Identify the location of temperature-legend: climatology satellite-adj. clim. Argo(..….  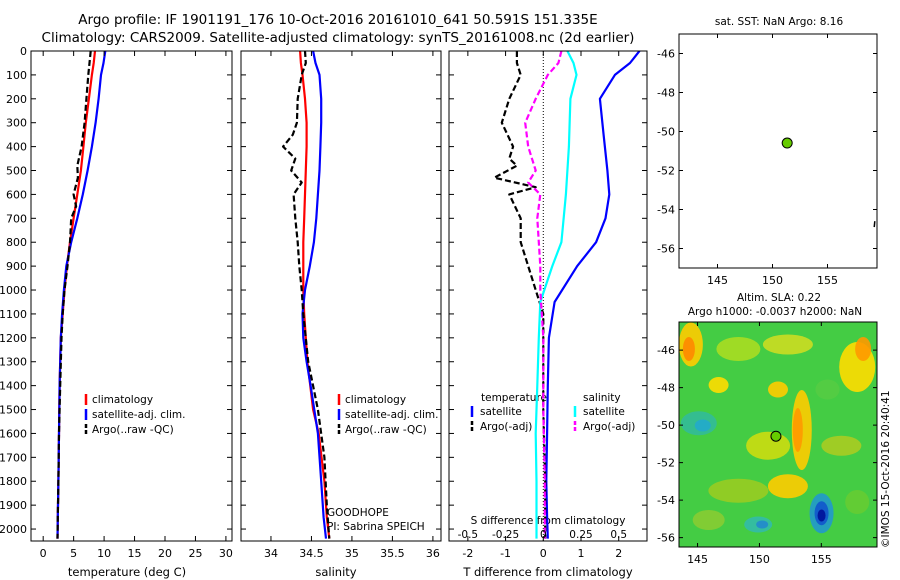
(134, 415).